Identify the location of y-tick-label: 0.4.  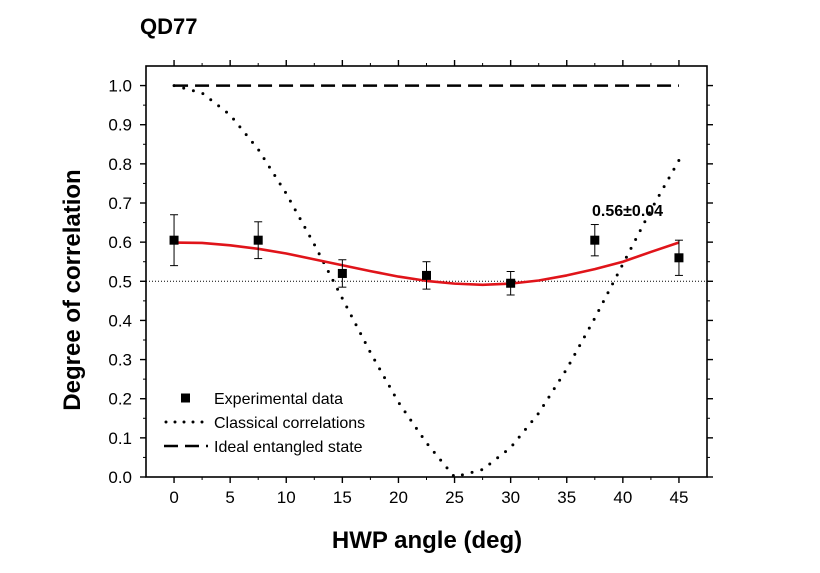
(120, 320).